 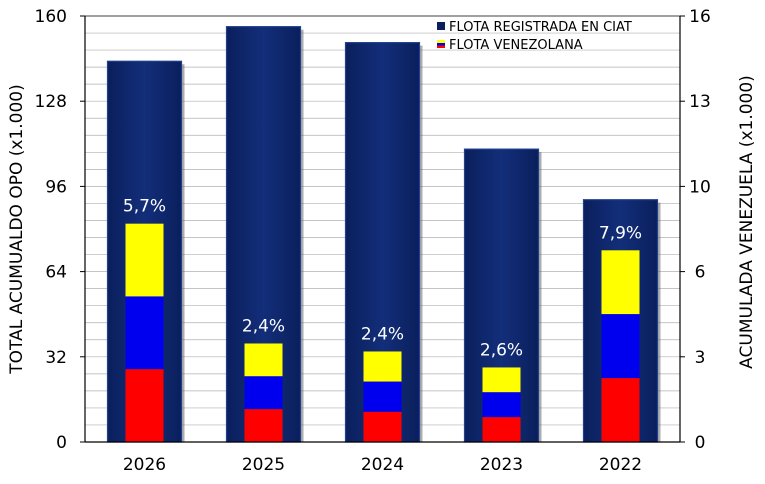 I want to click on y-left-tick-label: 96, so click(x=56, y=187).